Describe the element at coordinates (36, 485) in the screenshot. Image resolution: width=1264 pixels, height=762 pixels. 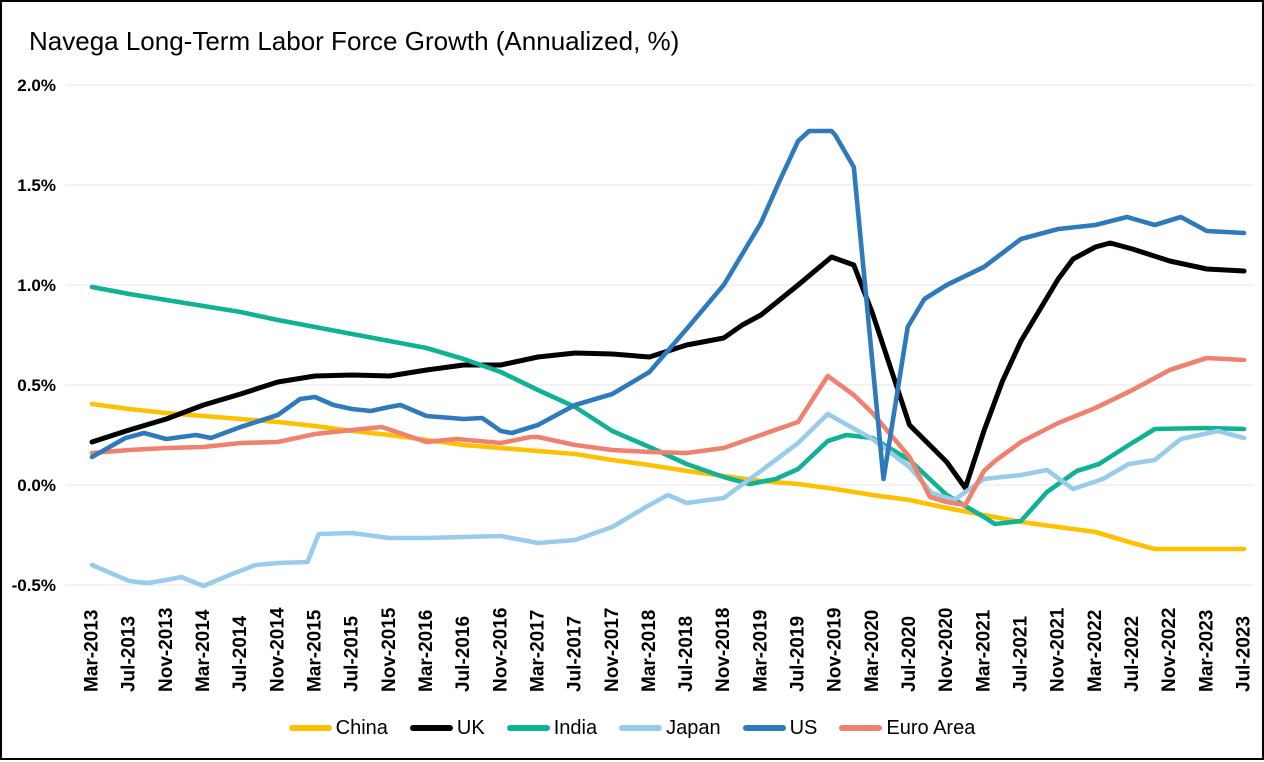
I see `y-axis-label: 0.0%` at that location.